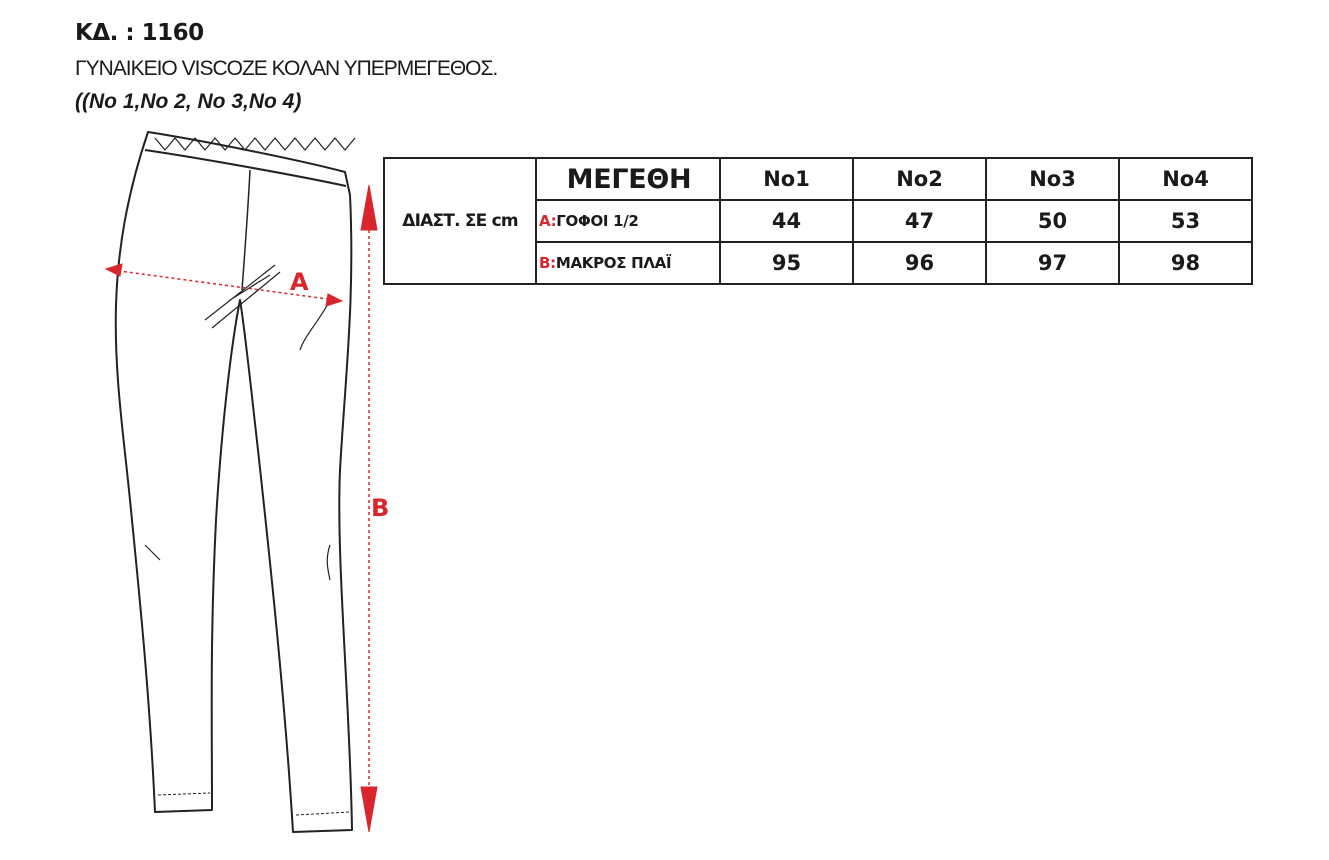  What do you see at coordinates (628, 179) in the screenshot?
I see `sizes-label: ΜΕΓΕΘΗ` at bounding box center [628, 179].